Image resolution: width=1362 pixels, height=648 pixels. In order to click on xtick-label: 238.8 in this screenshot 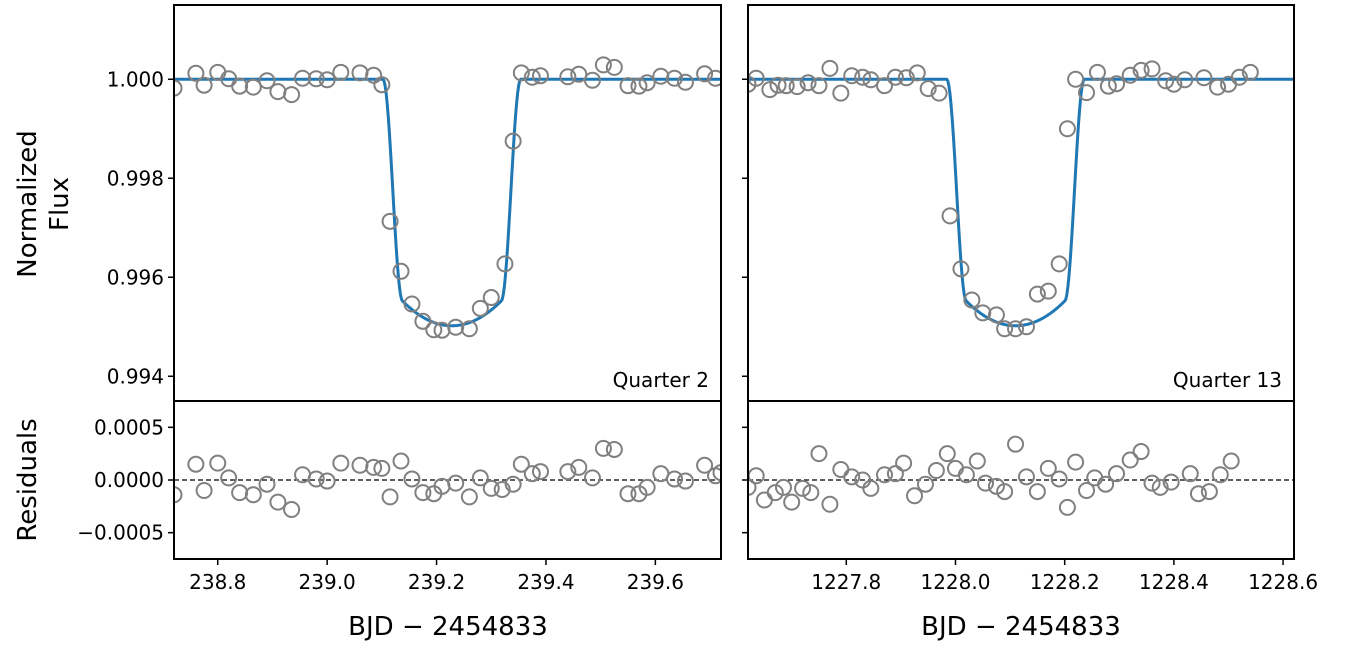, I will do `click(217, 582)`.